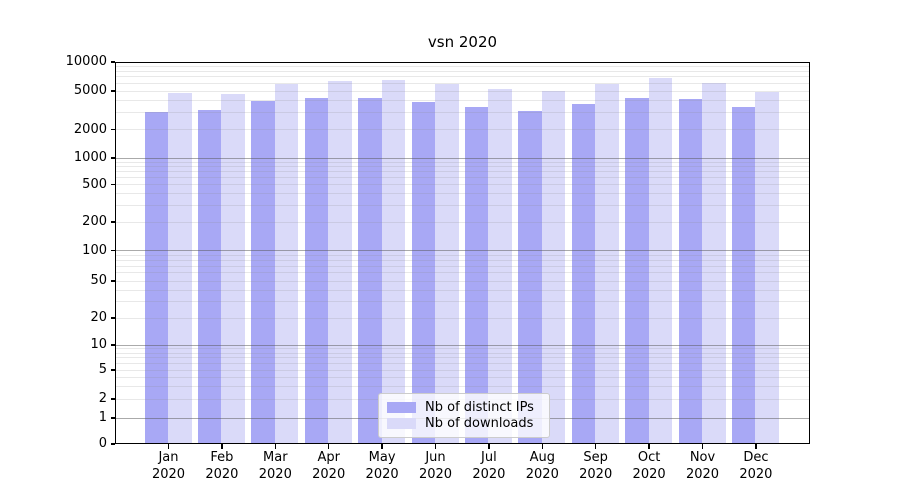  What do you see at coordinates (596, 466) in the screenshot?
I see `x-tick-label-sep: Sep 2020` at bounding box center [596, 466].